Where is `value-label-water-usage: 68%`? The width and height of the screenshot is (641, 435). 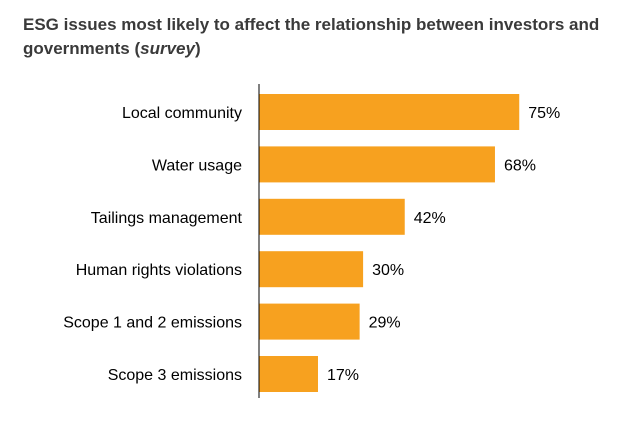 value-label-water-usage: 68% is located at coordinates (520, 165).